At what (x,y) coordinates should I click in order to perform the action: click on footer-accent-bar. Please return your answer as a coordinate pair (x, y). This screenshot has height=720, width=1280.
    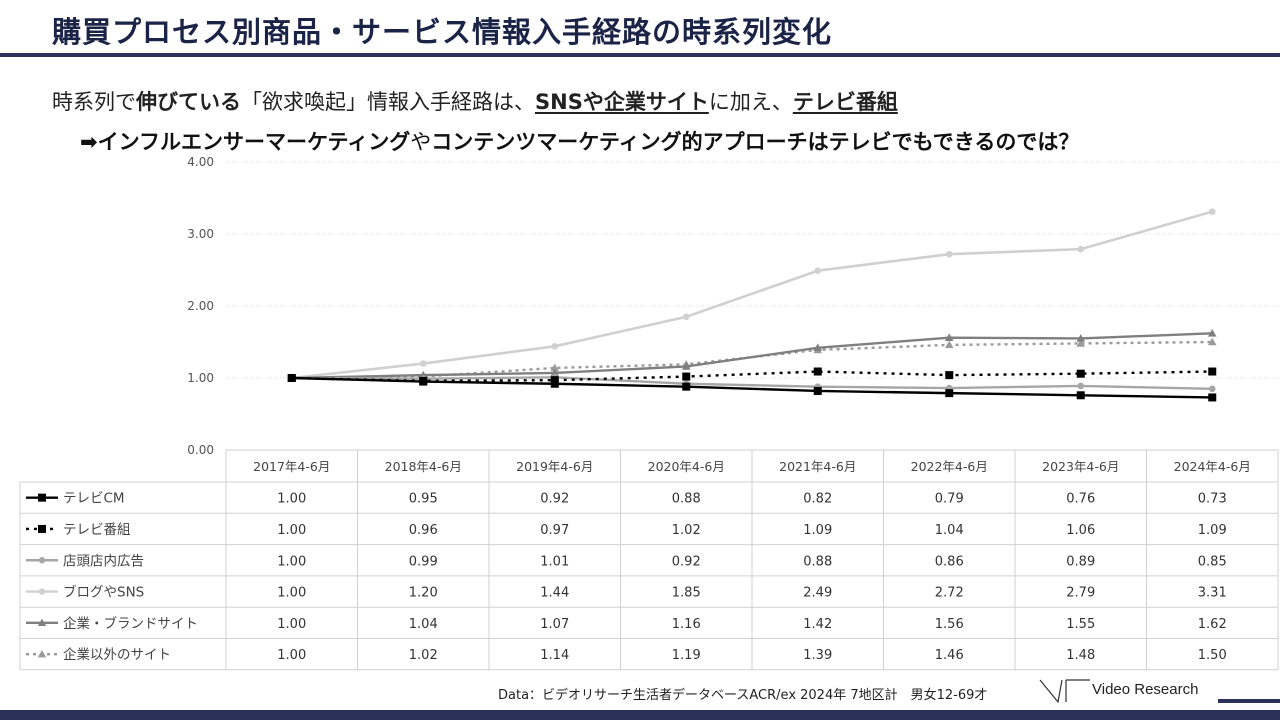
    Looking at the image, I should click on (1249, 701).